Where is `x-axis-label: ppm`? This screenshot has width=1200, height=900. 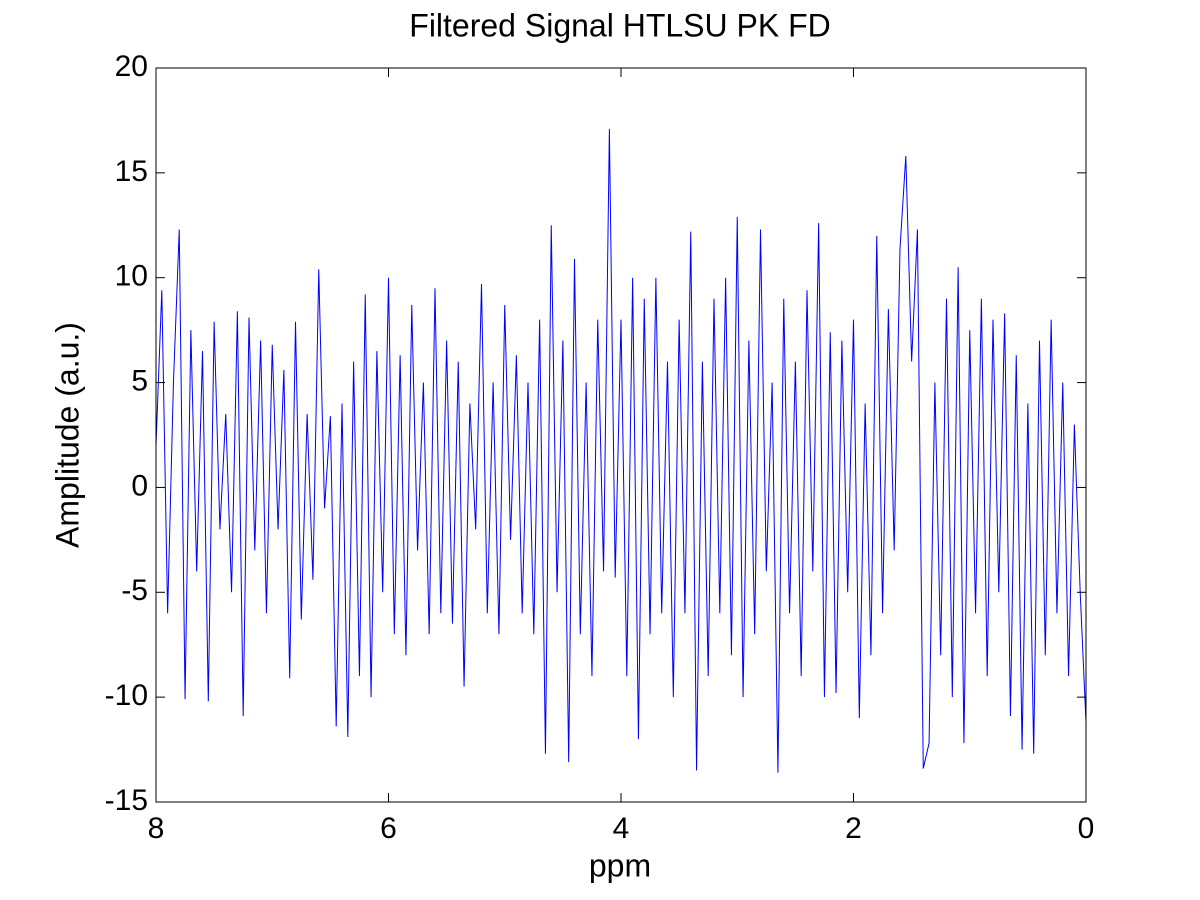 x-axis-label: ppm is located at coordinates (620, 865).